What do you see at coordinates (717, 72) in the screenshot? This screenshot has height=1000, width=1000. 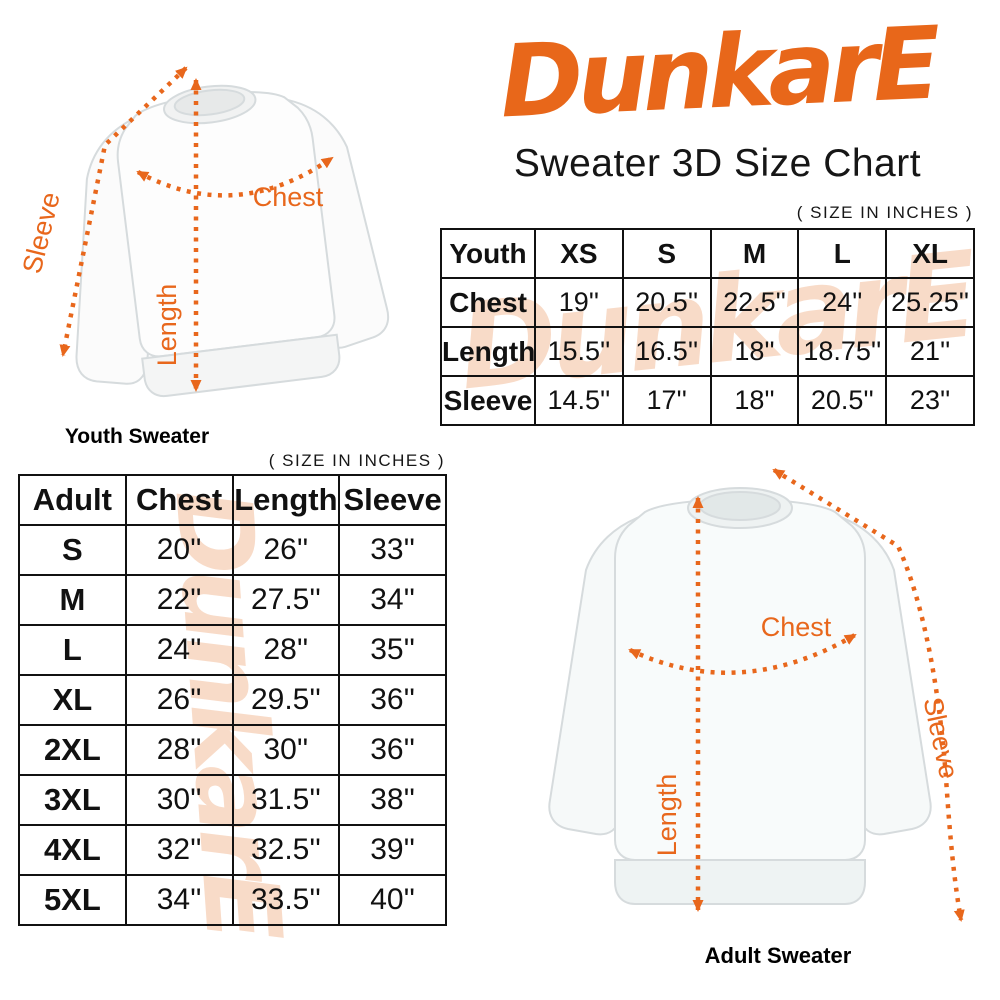 I see `brand-logo: DunkarE` at bounding box center [717, 72].